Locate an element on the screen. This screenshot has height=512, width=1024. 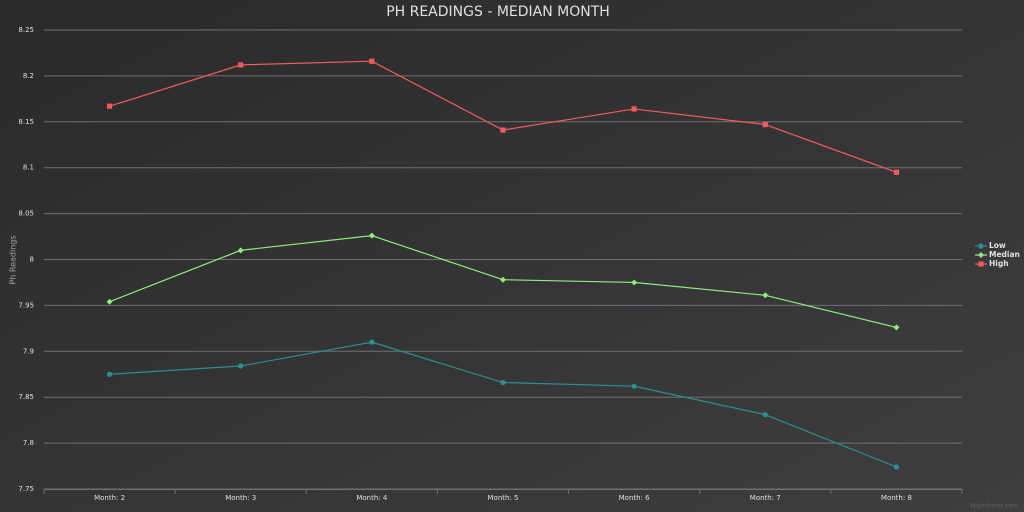
credits: Highcharts.com is located at coordinates (994, 506).